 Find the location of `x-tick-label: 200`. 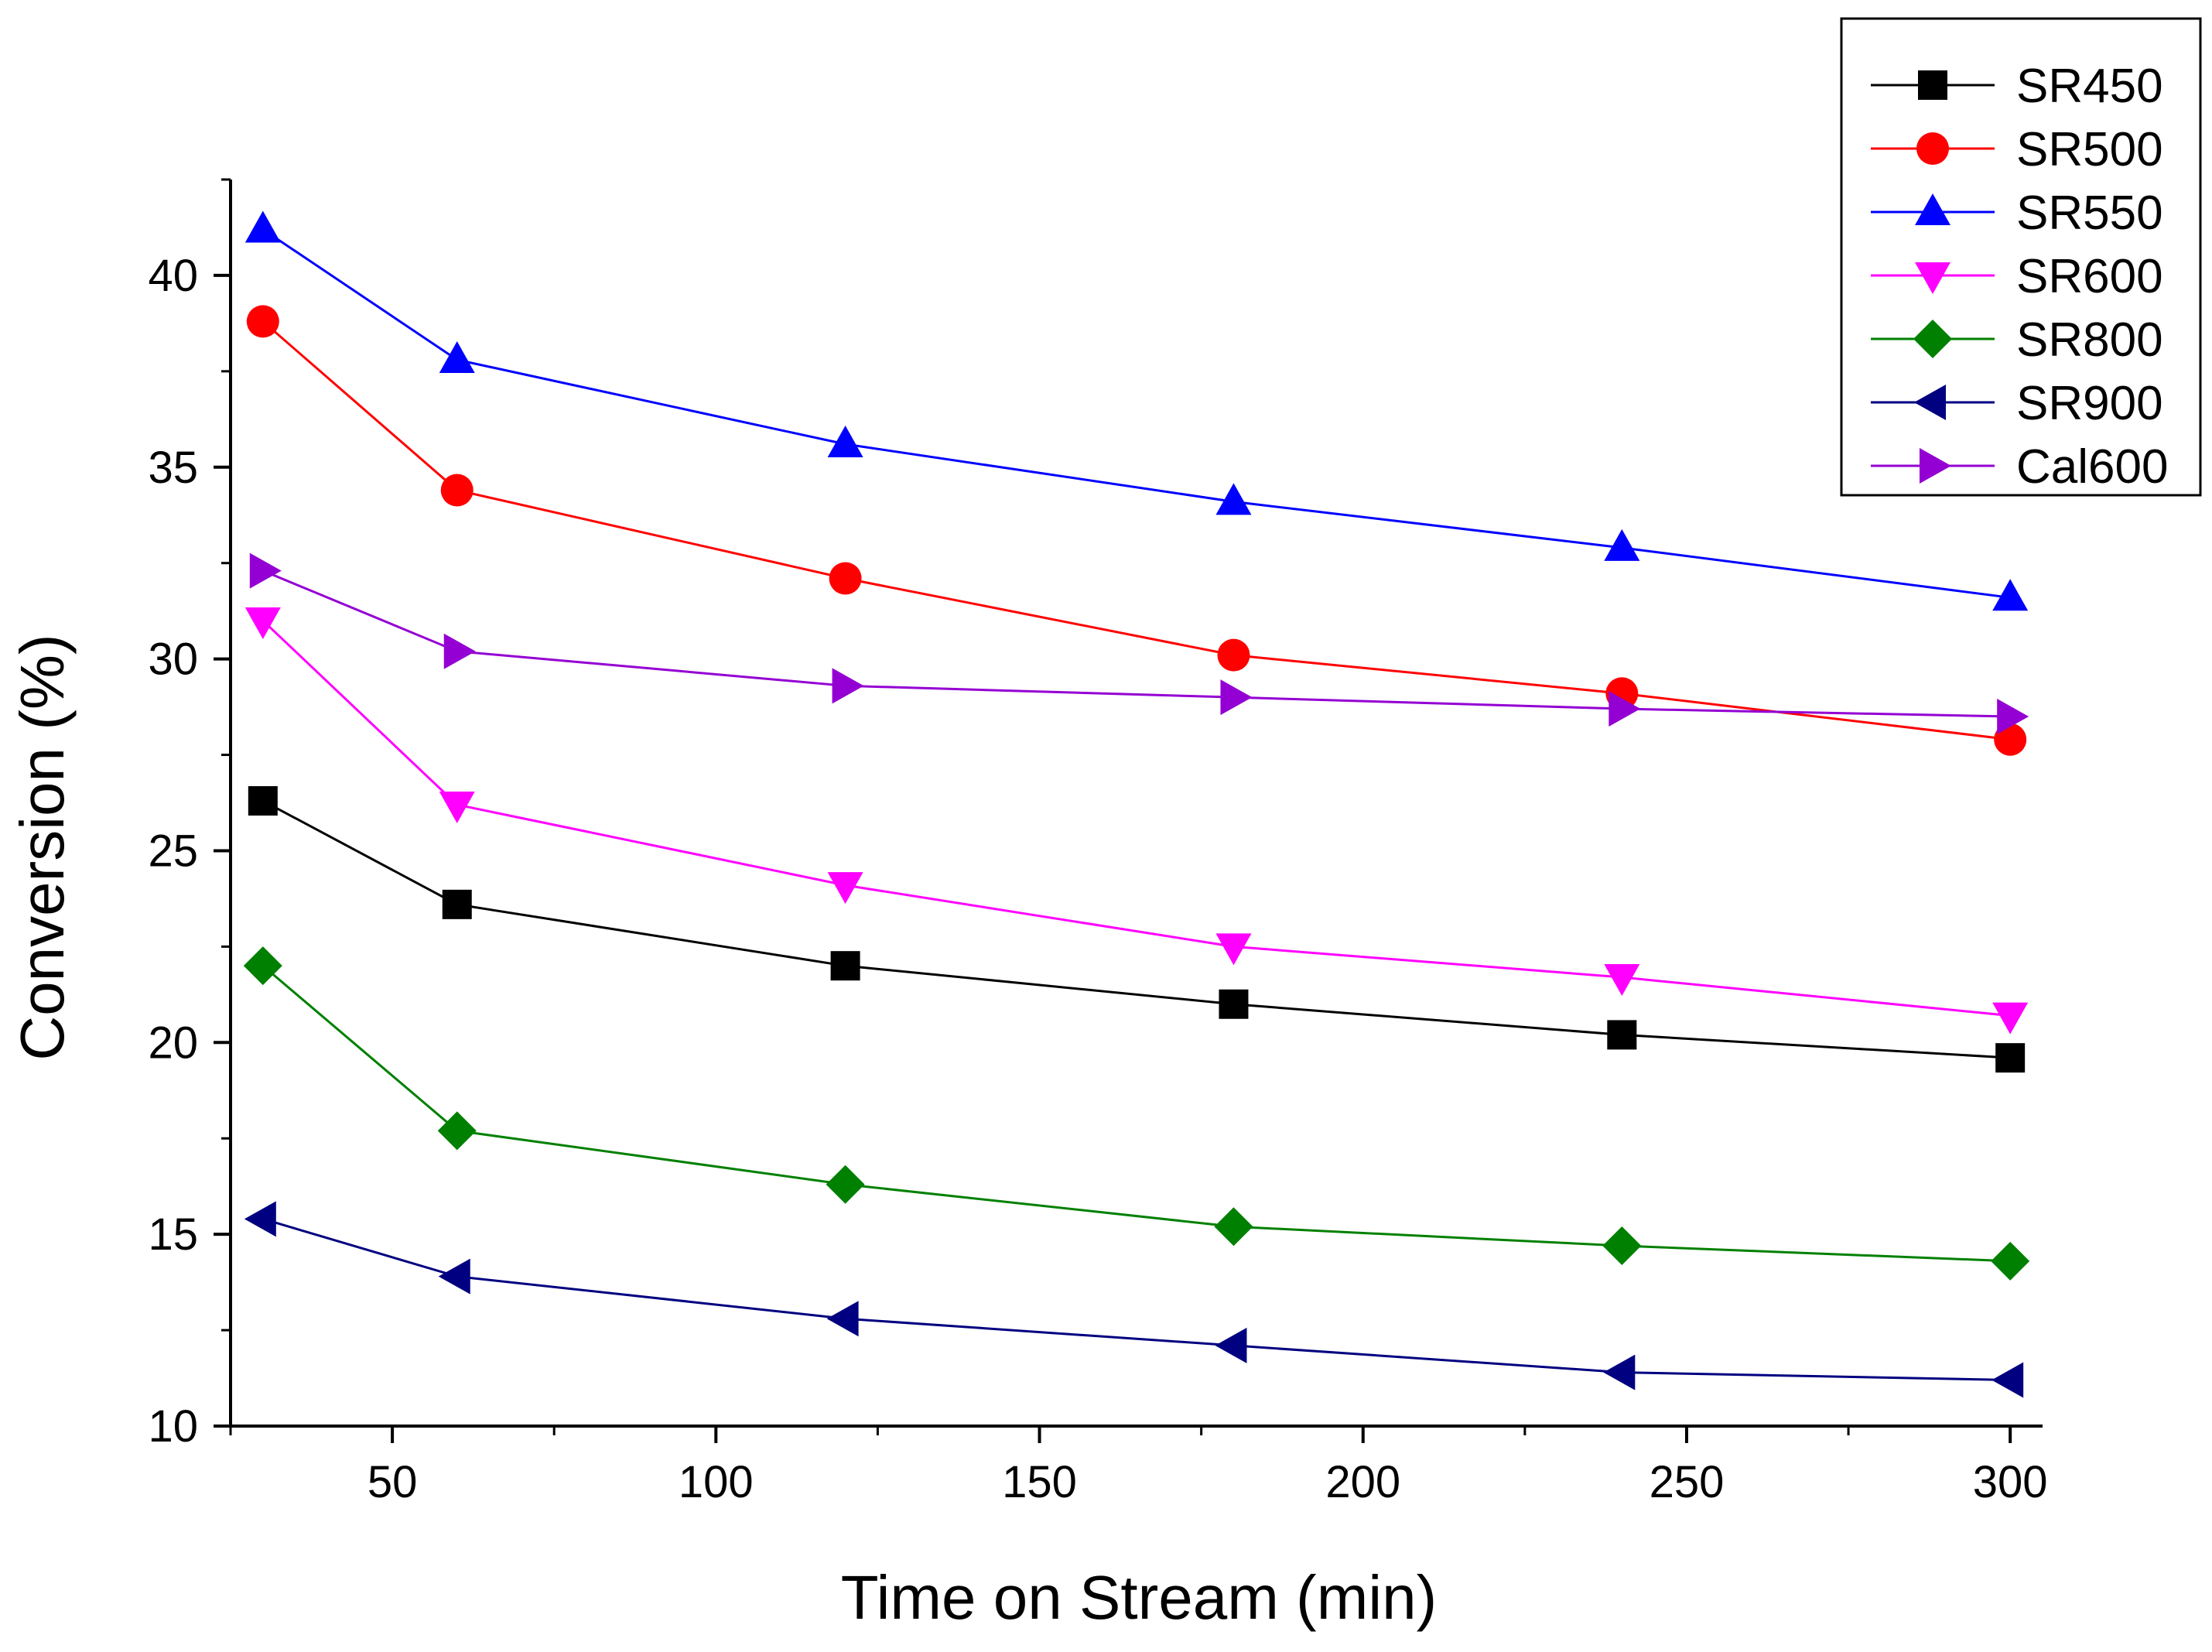

x-tick-label: 200 is located at coordinates (1362, 1482).